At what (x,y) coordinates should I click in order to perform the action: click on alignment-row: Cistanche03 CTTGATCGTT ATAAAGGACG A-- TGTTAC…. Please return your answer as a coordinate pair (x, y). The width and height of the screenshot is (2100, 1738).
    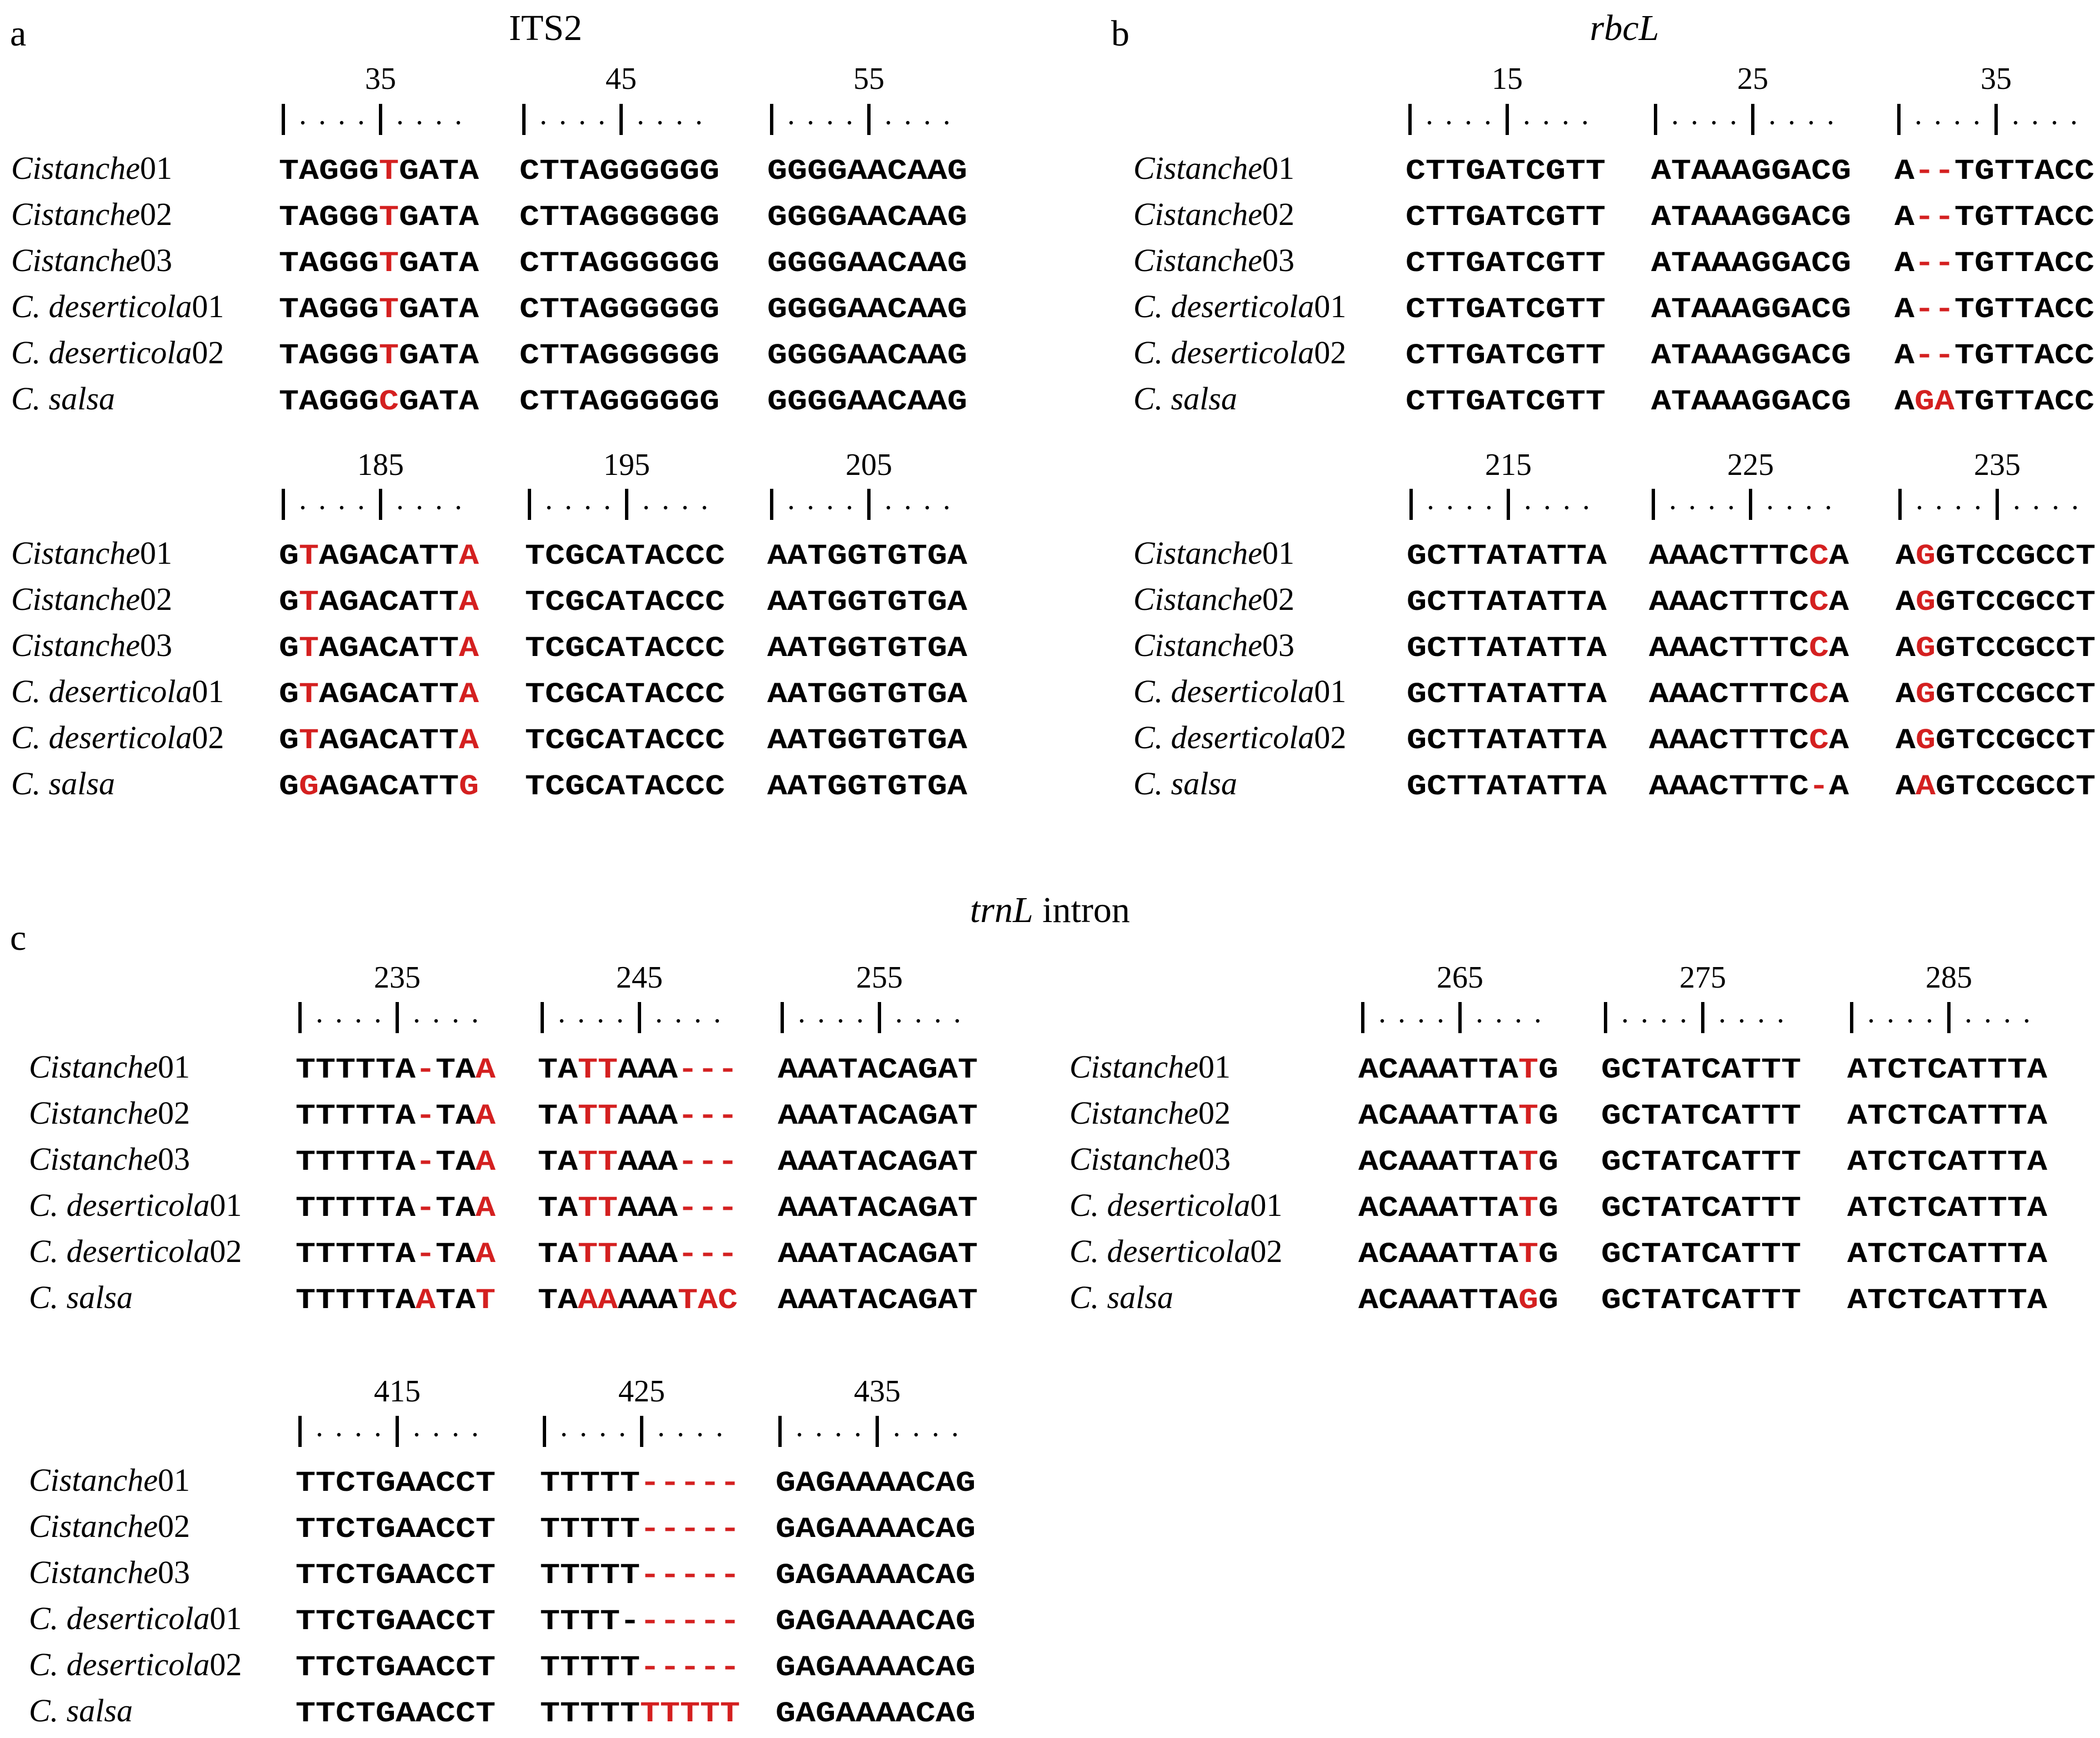
    Looking at the image, I should click on (1614, 261).